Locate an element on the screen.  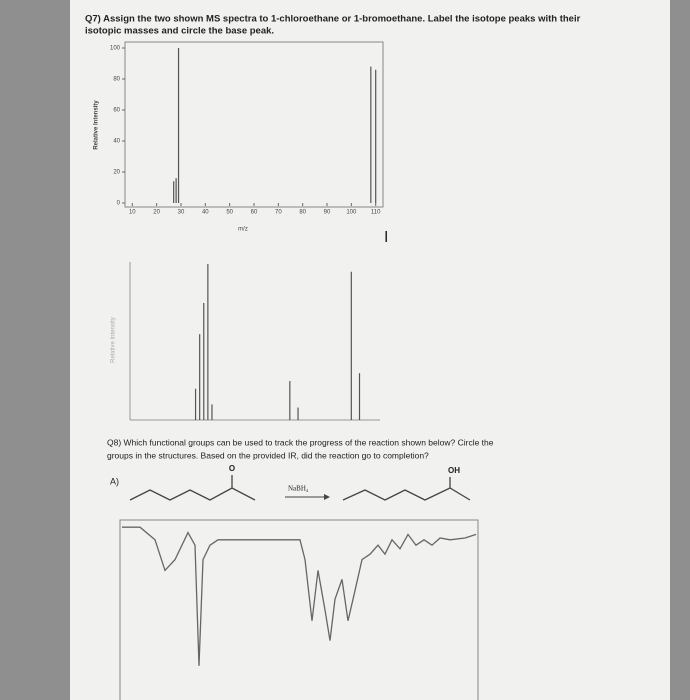
arrowhead is located at coordinates (327, 497).